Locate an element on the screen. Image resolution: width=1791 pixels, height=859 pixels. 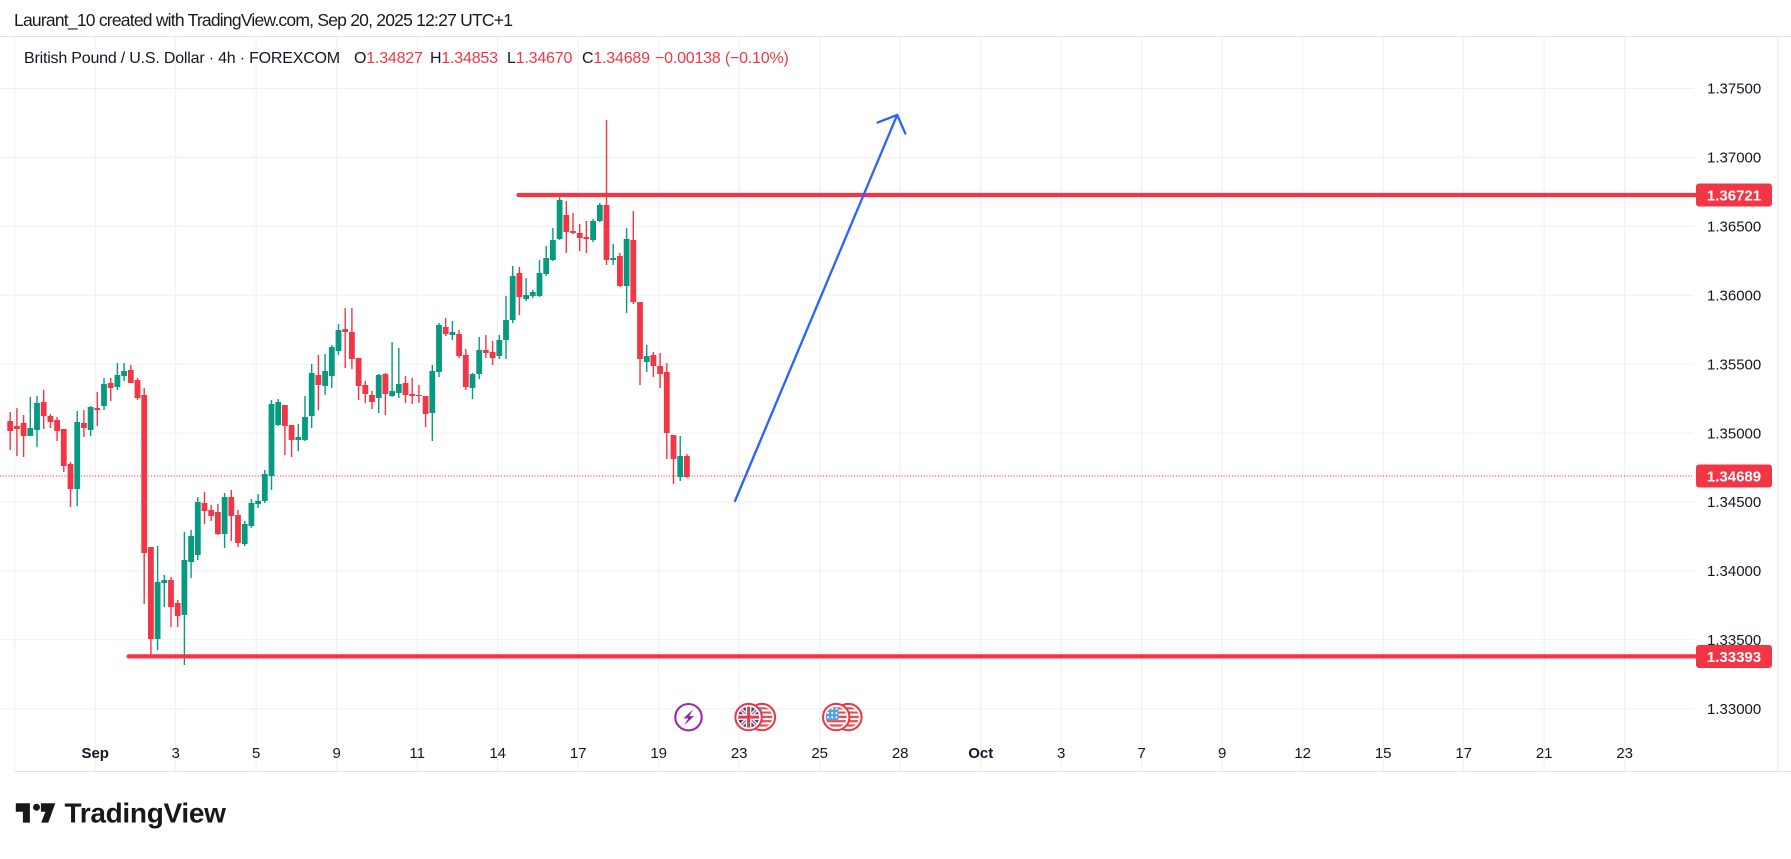
svg-text: Oct is located at coordinates (980, 753).